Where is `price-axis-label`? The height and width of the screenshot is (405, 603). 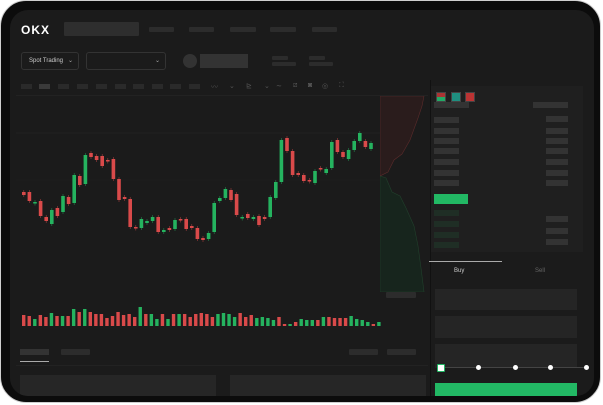
price-axis-label is located at coordinates (401, 295).